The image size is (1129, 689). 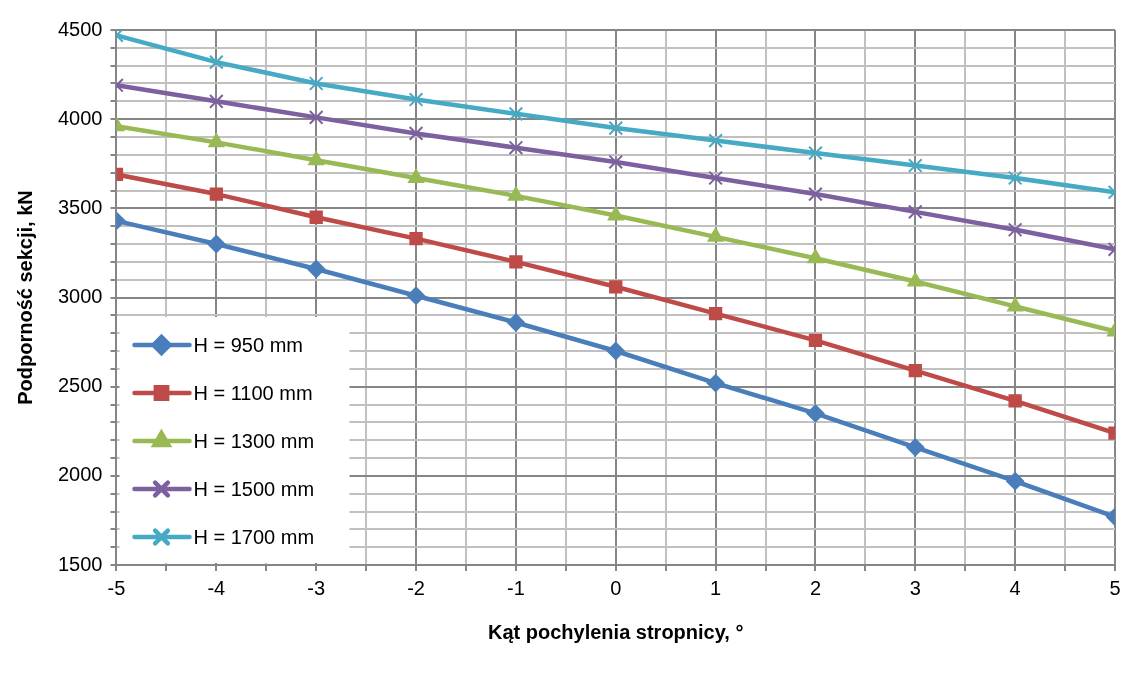 What do you see at coordinates (80, 296) in the screenshot?
I see `y-tick-label: 3000` at bounding box center [80, 296].